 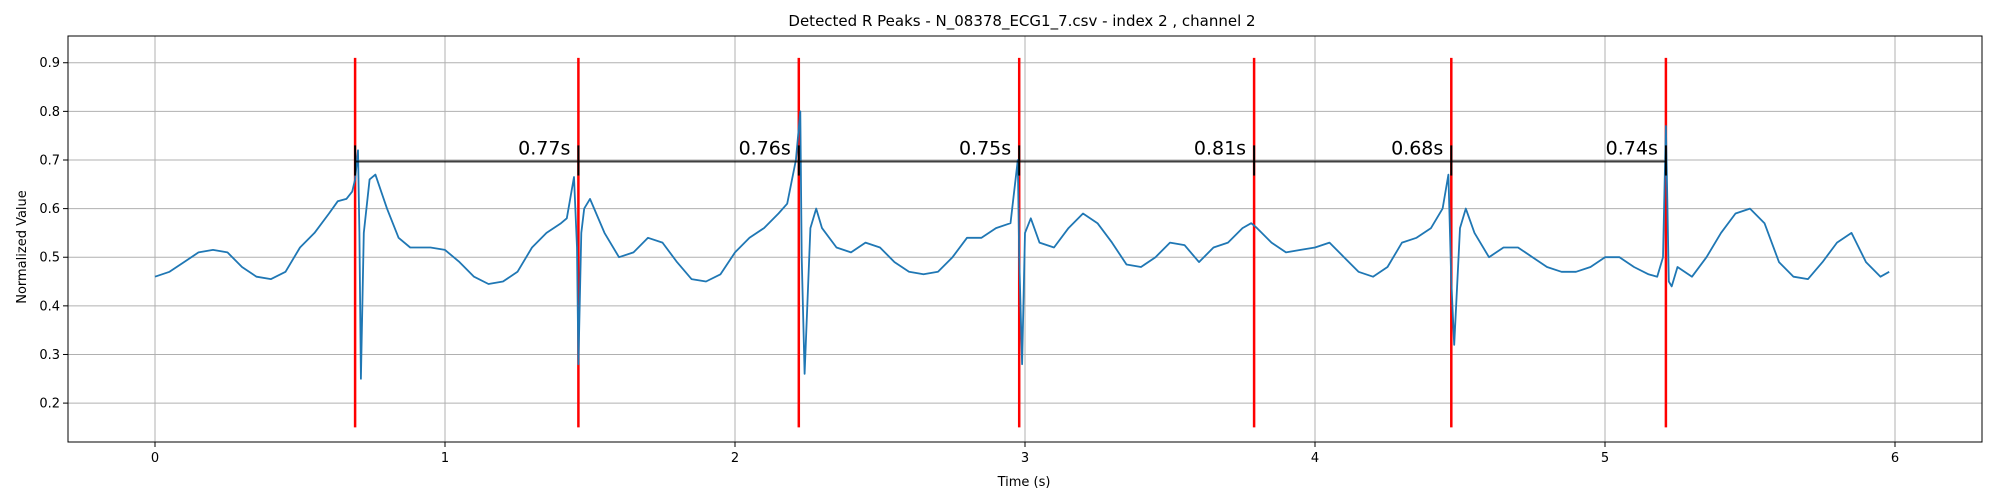 I want to click on y-tick-label: 0.8, so click(x=49, y=112).